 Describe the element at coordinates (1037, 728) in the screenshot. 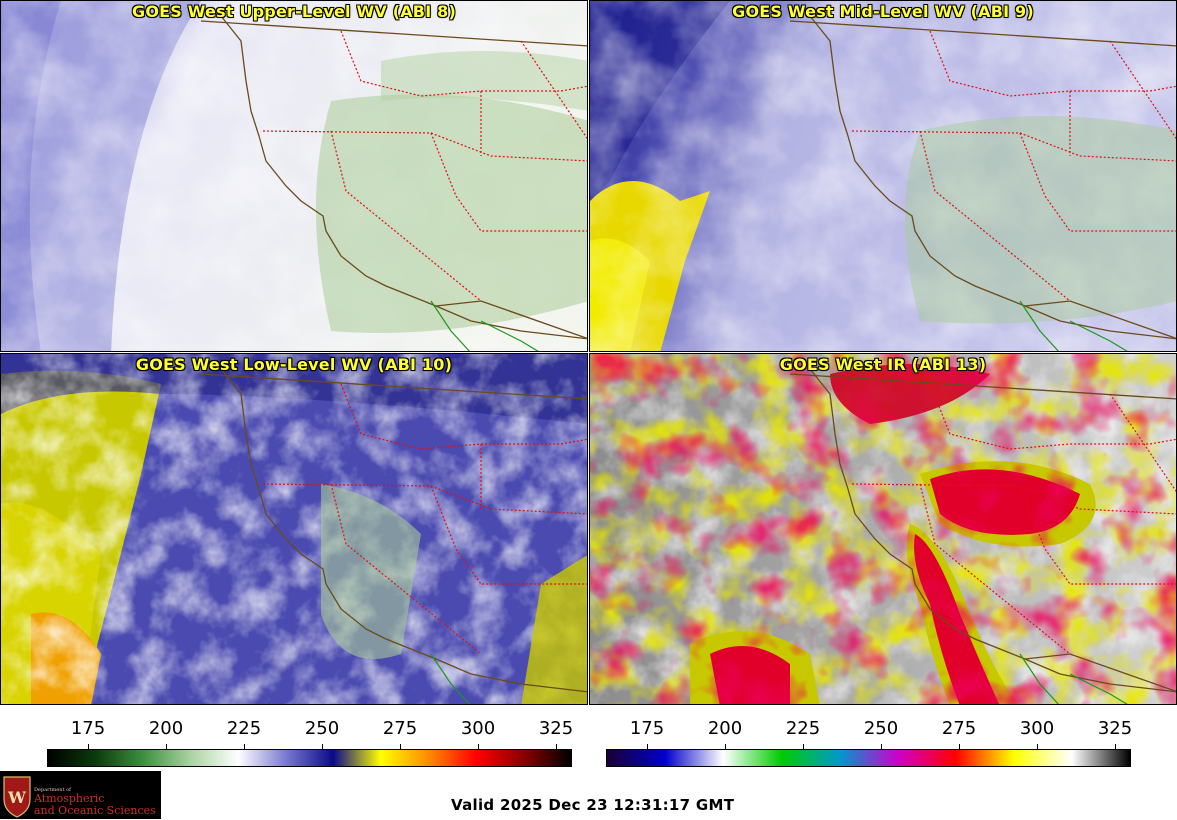

I see `ir-tick-label: 300` at that location.